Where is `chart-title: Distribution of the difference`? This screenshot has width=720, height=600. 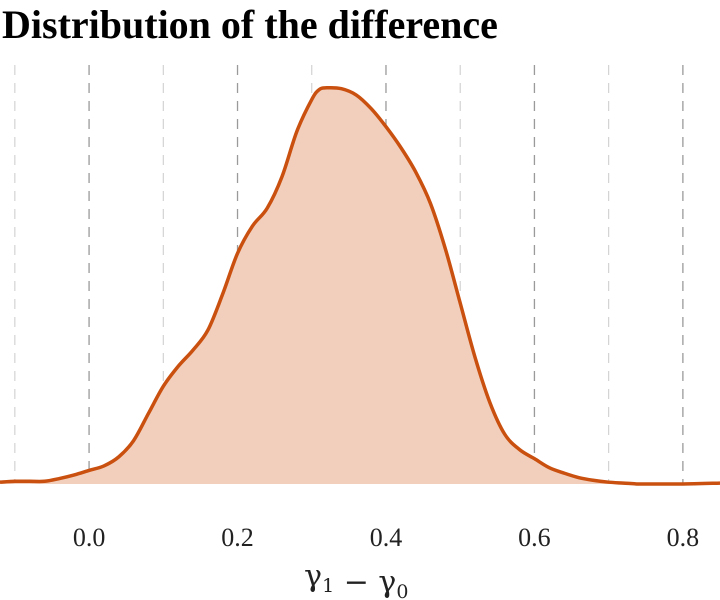
chart-title: Distribution of the difference is located at coordinates (250, 24).